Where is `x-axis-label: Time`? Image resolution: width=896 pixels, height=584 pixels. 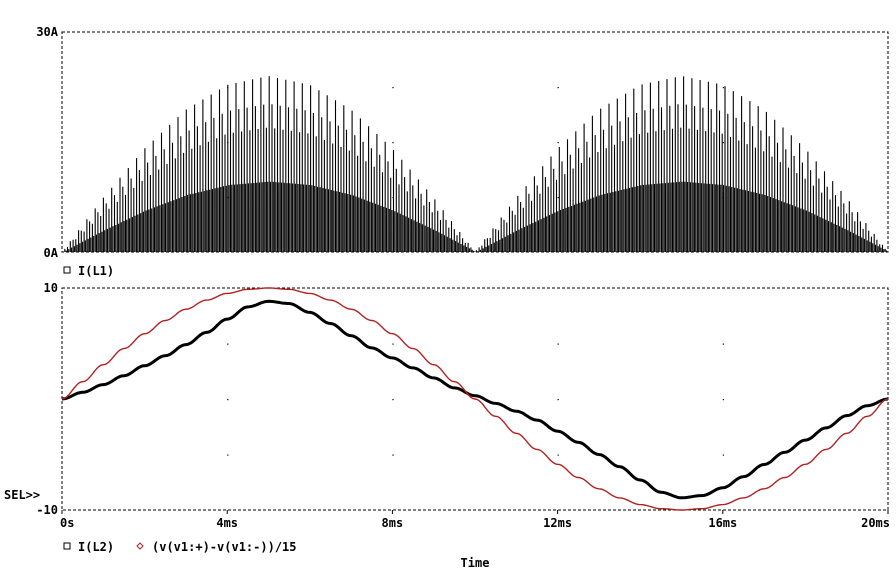
x-axis-label: Time is located at coordinates (475, 563).